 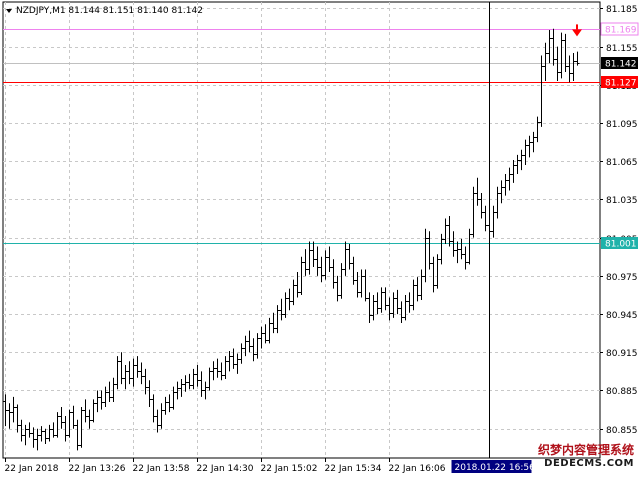 What do you see at coordinates (622, 201) in the screenshot?
I see `y-tick-label: 81.035` at bounding box center [622, 201].